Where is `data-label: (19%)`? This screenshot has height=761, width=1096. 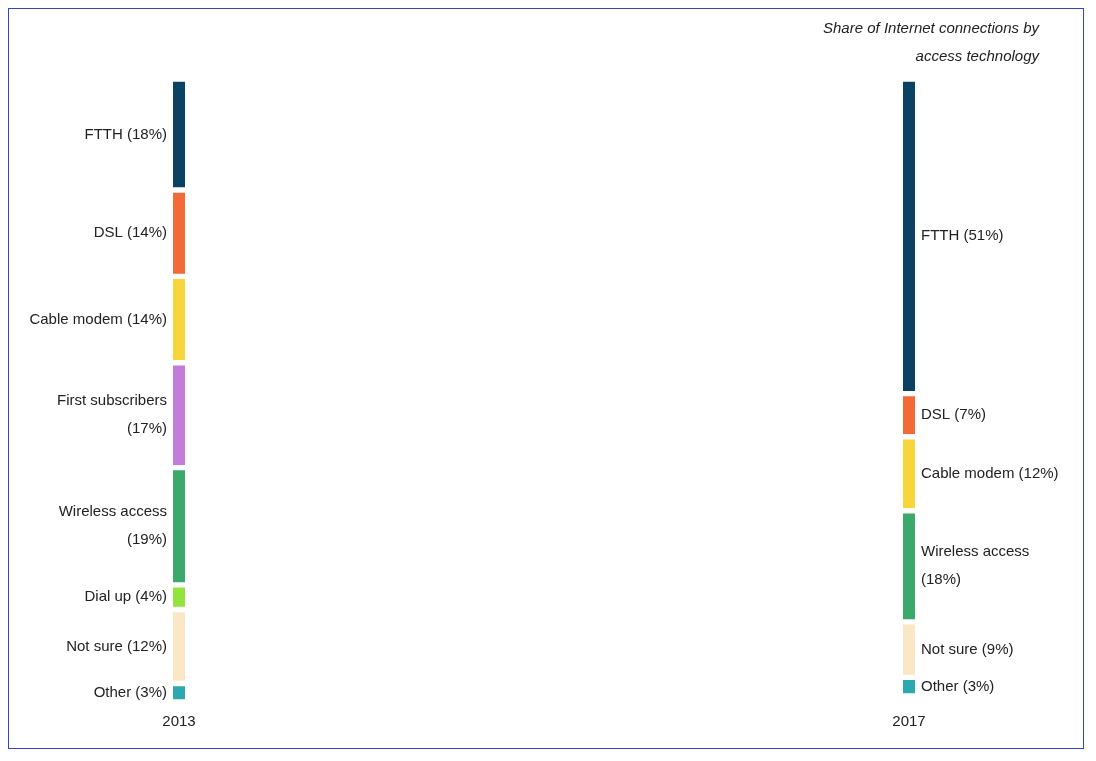
data-label: (19%) is located at coordinates (146, 539).